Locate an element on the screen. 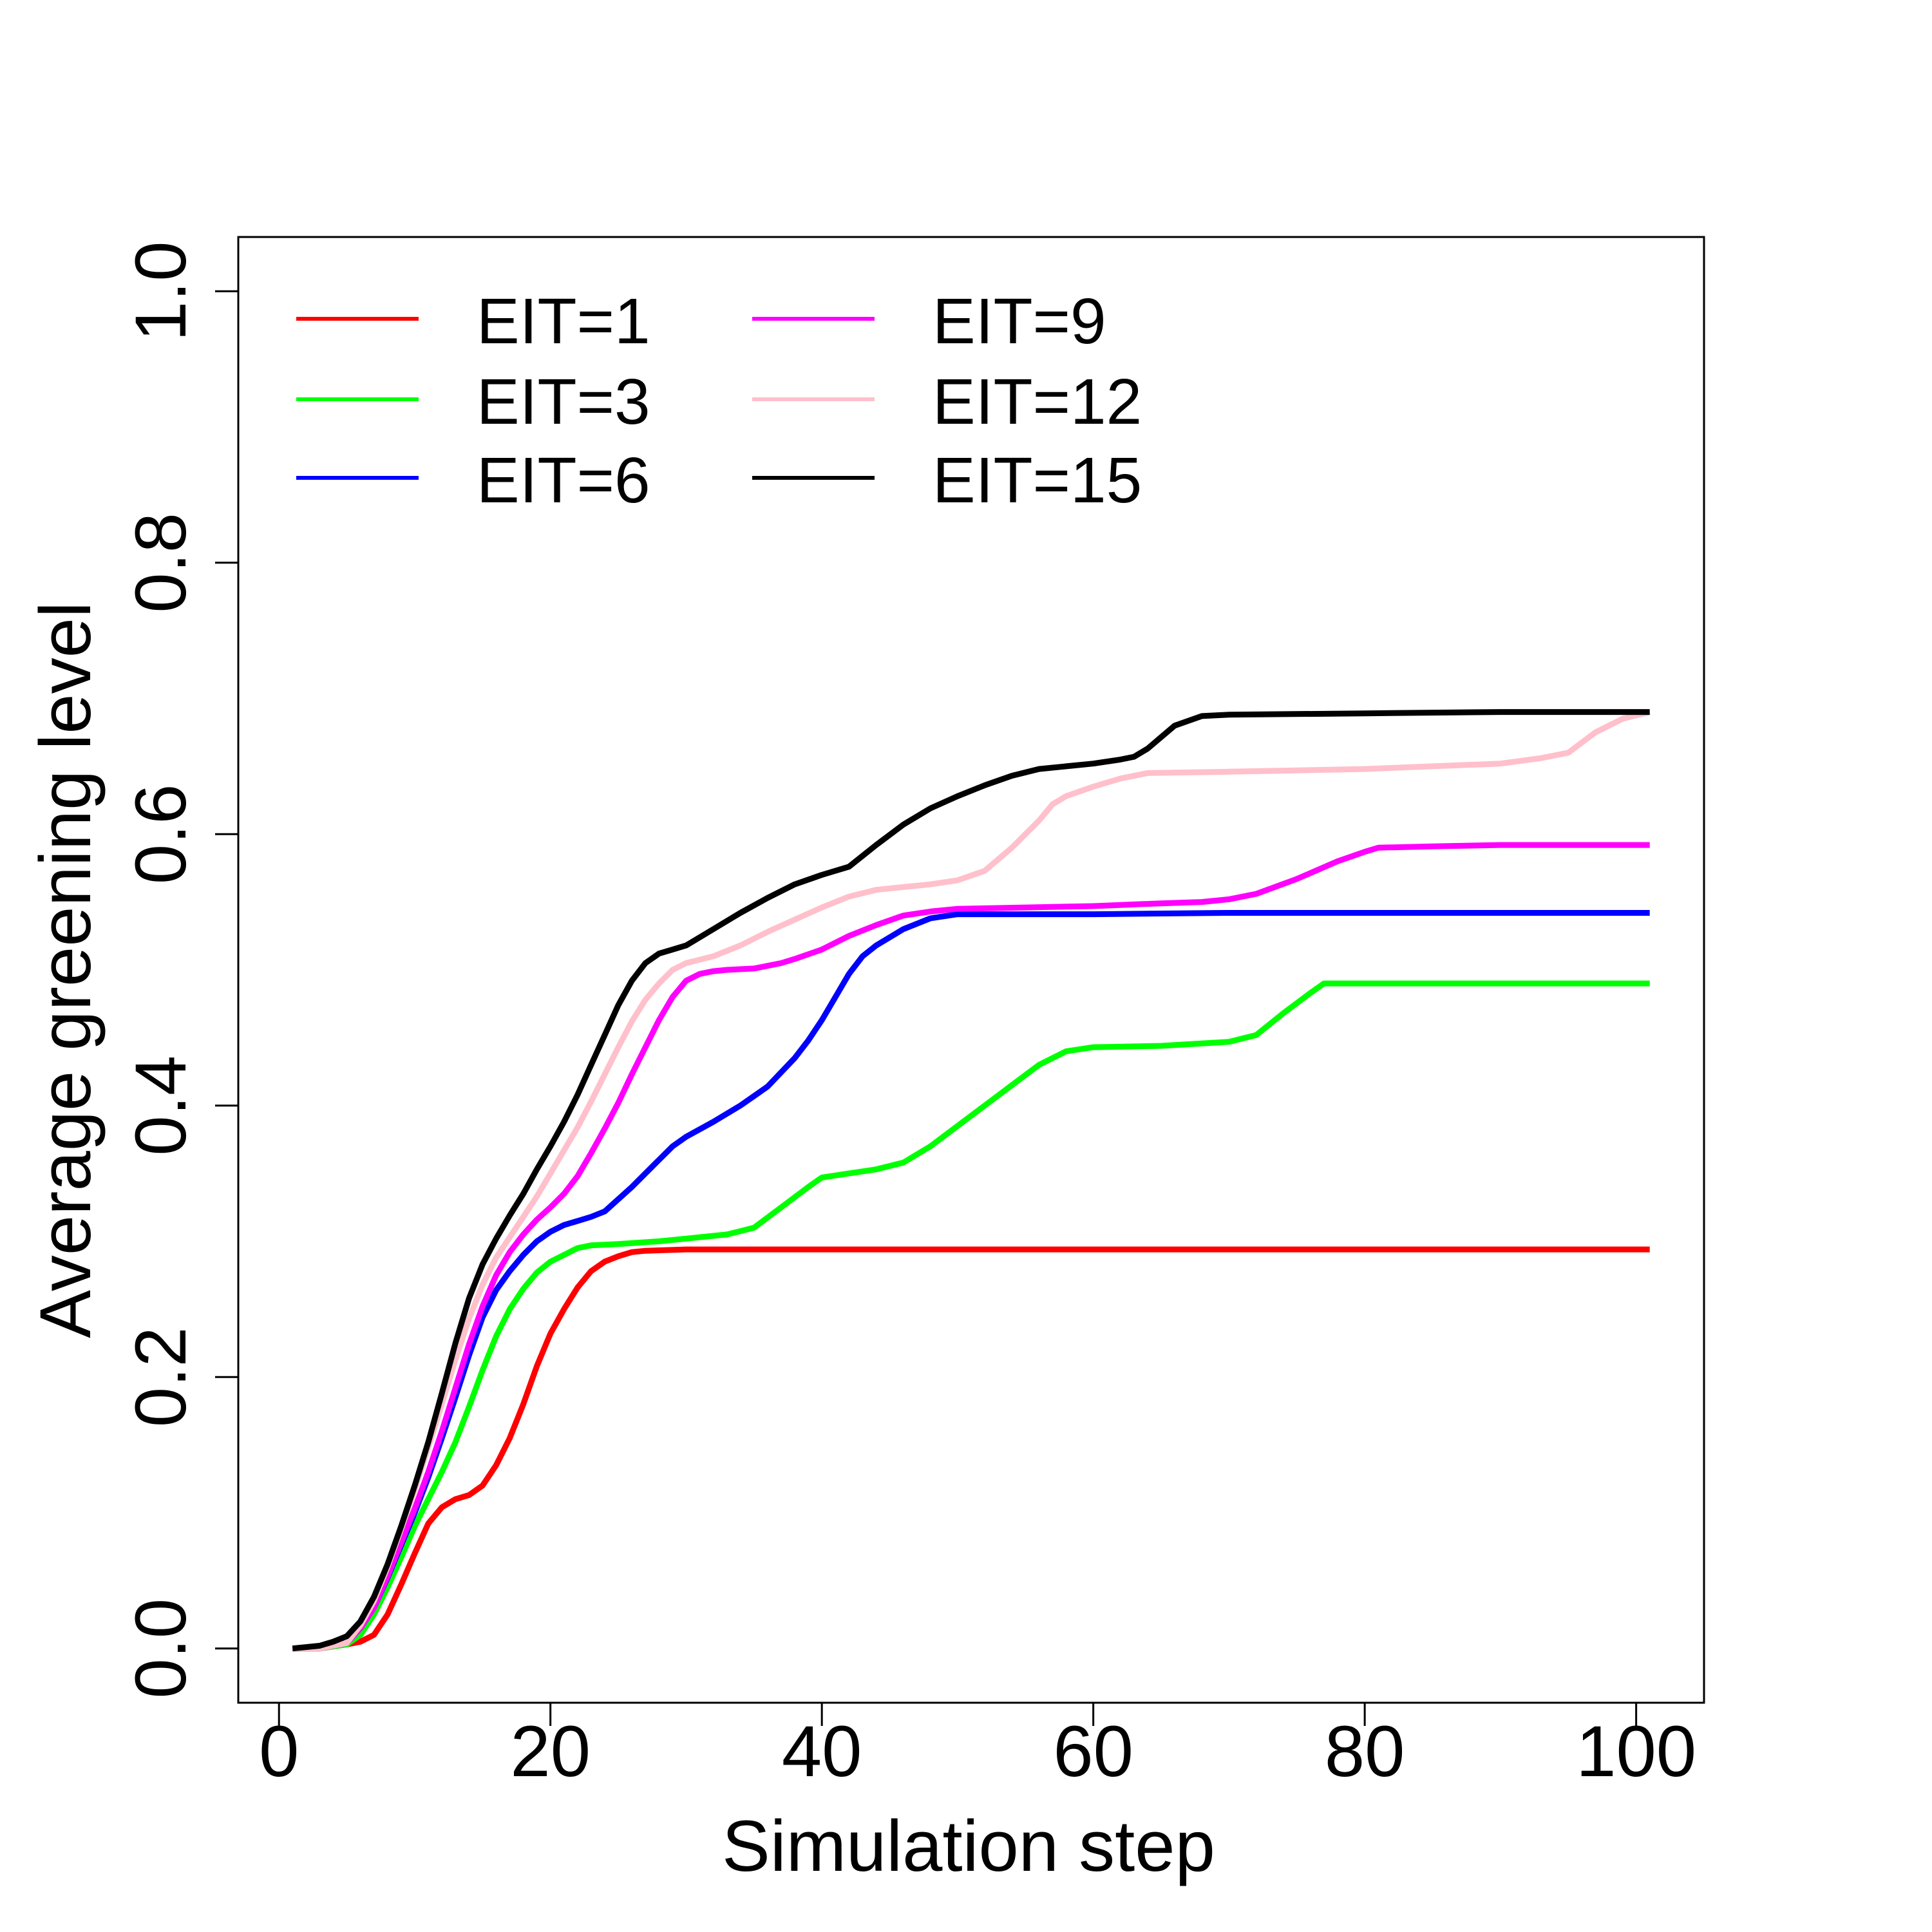  legend-label: EIT=12 is located at coordinates (1037, 402).